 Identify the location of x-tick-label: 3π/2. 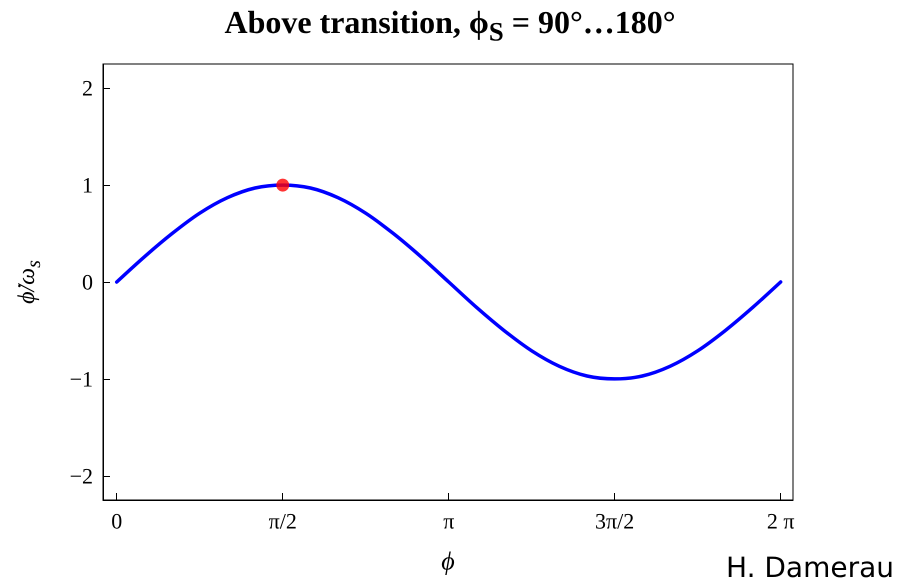
(614, 521).